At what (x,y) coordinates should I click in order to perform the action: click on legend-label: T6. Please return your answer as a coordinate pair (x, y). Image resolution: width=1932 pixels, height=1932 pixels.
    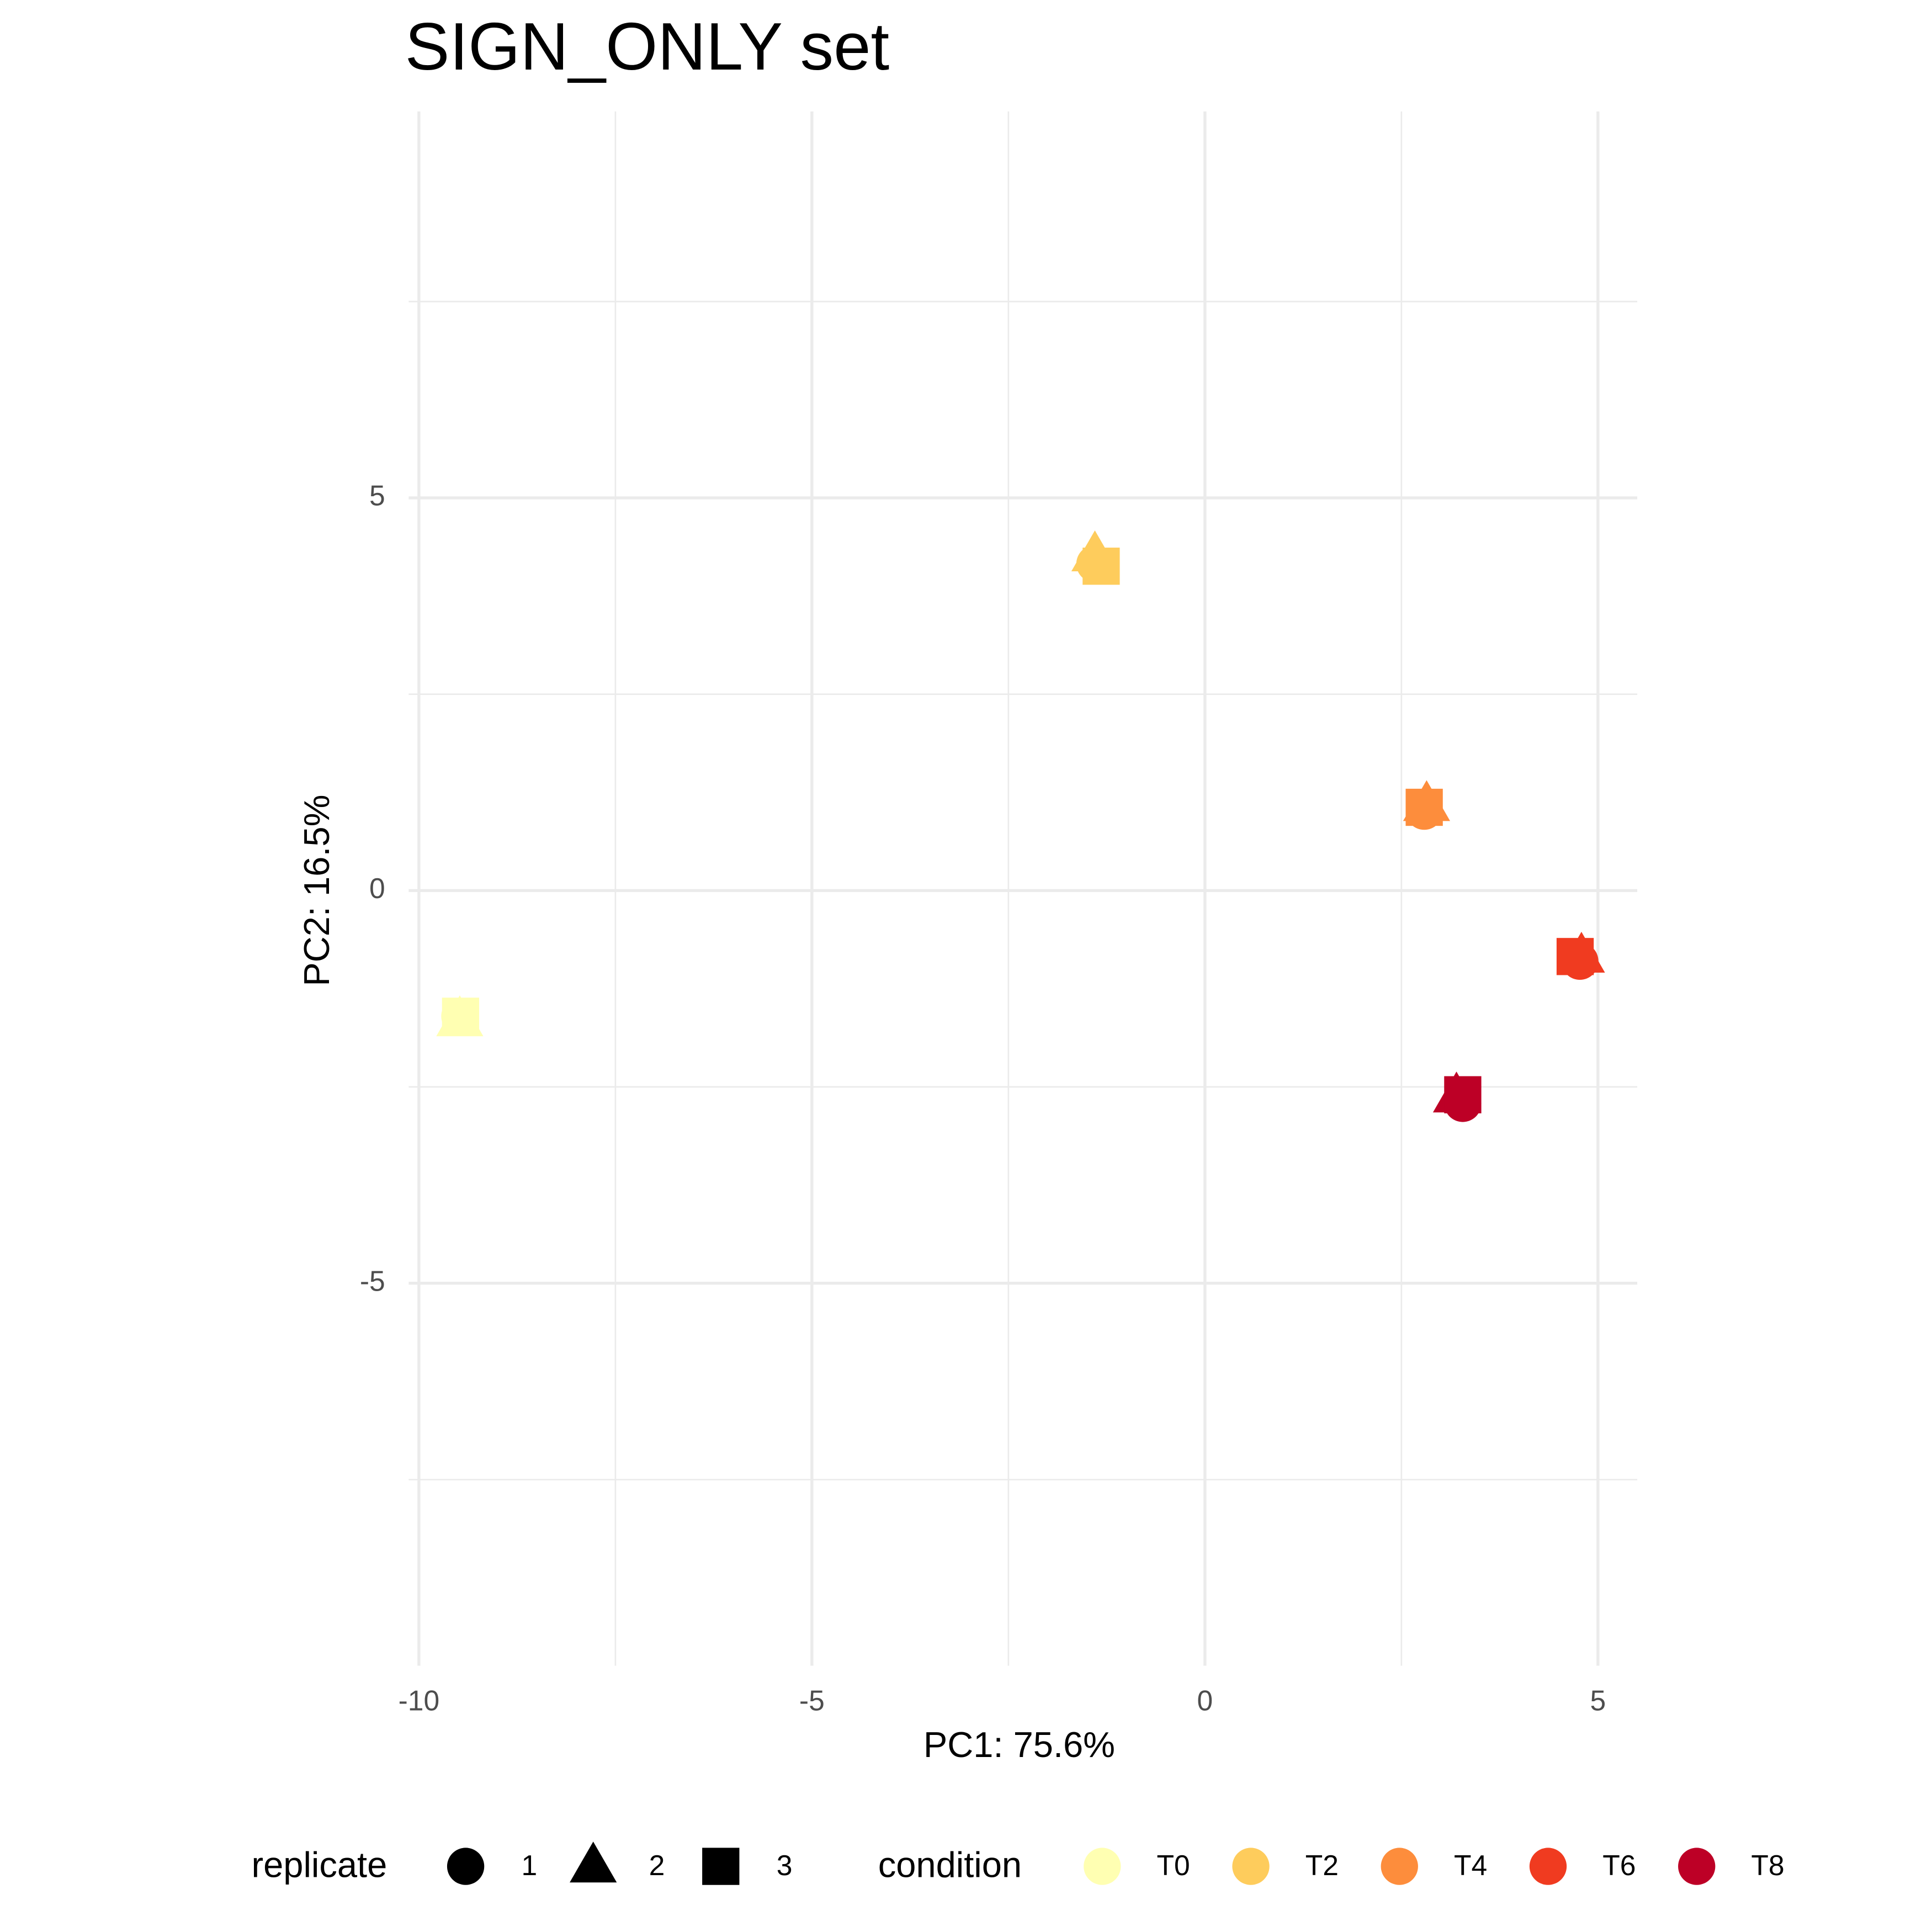
    Looking at the image, I should click on (1619, 1865).